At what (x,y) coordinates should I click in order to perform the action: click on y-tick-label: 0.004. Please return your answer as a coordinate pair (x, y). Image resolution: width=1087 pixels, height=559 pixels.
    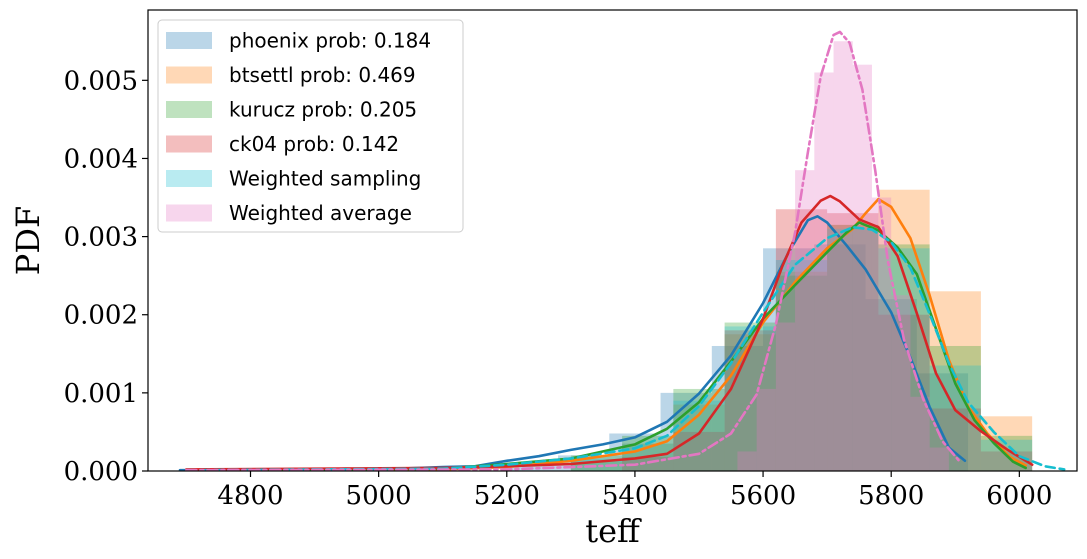
    Looking at the image, I should click on (101, 159).